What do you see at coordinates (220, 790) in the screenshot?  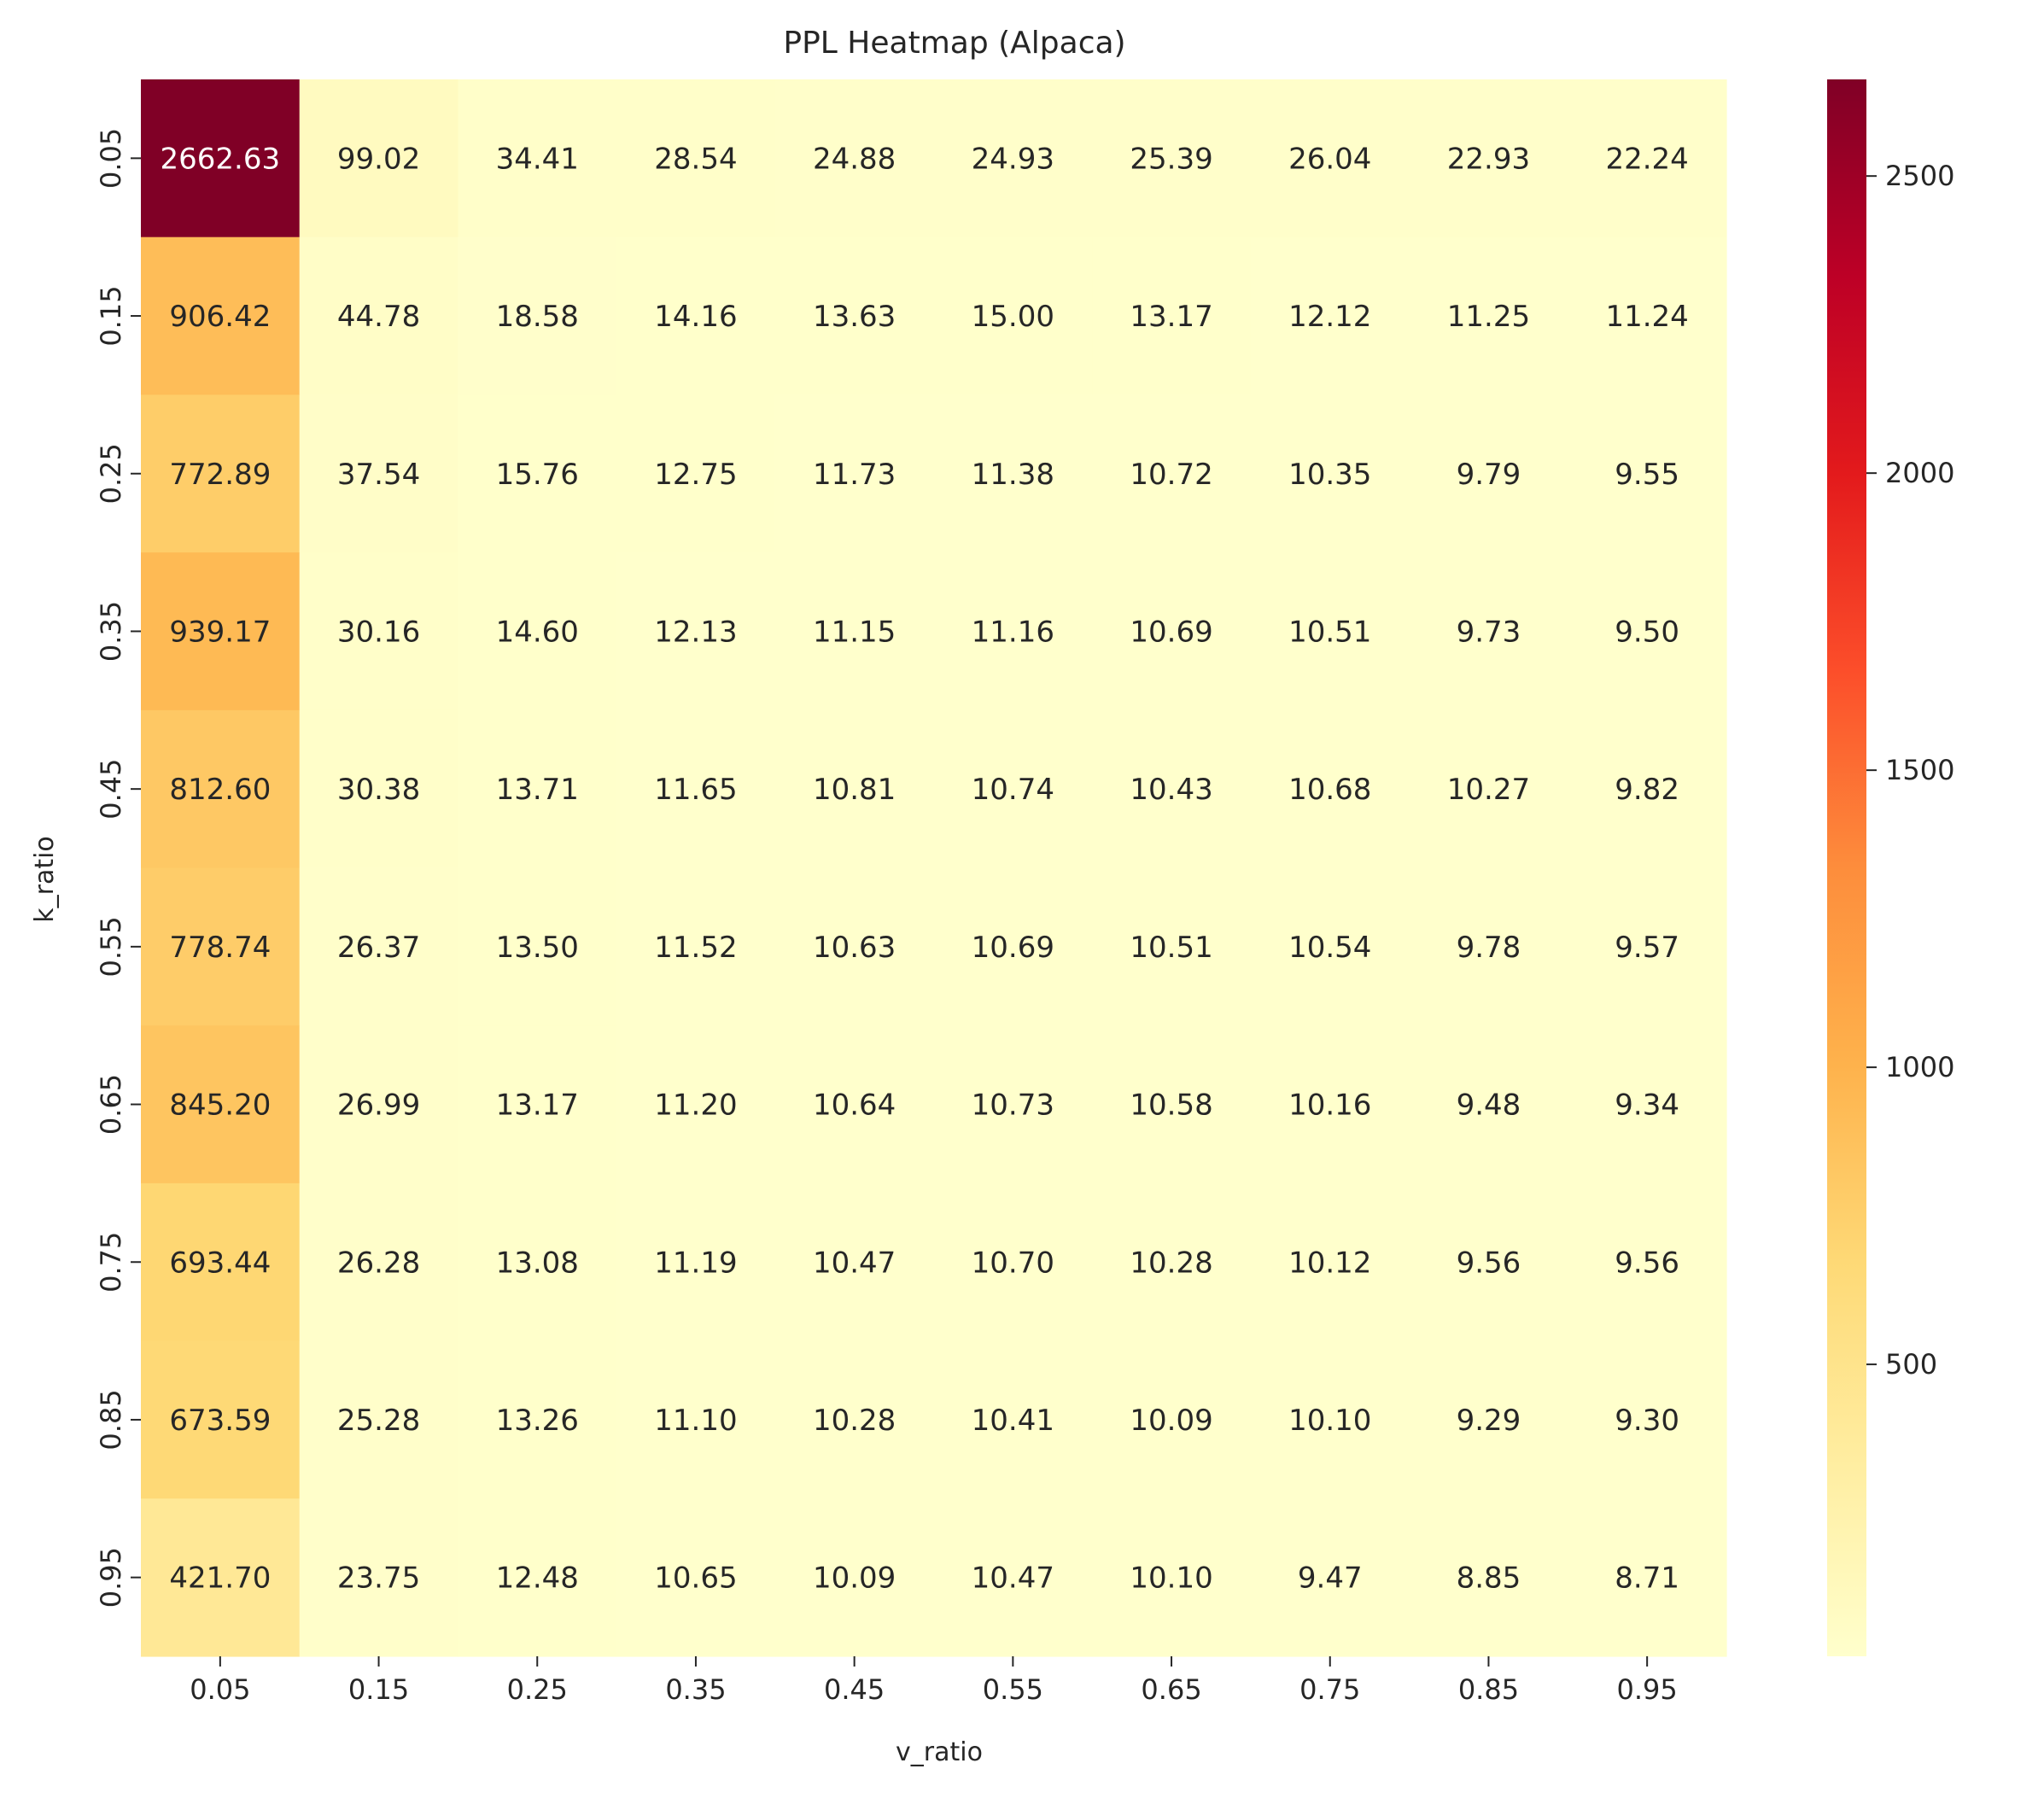 I see `cell-value-label: 812.60` at bounding box center [220, 790].